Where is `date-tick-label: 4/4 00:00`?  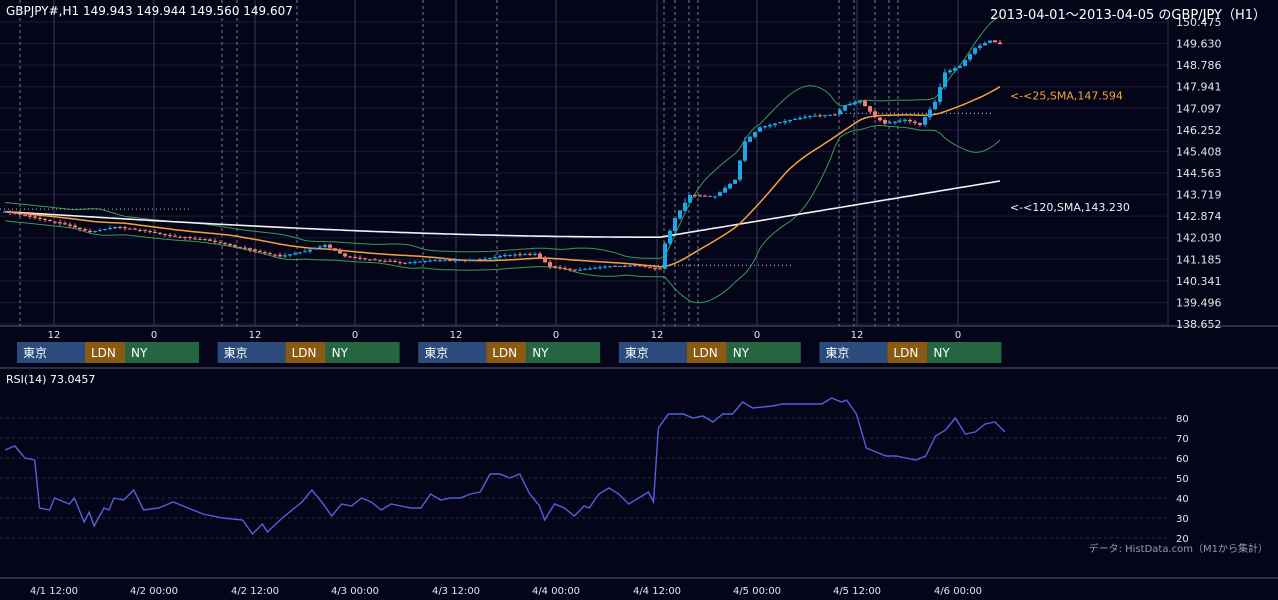
date-tick-label: 4/4 00:00 is located at coordinates (556, 591).